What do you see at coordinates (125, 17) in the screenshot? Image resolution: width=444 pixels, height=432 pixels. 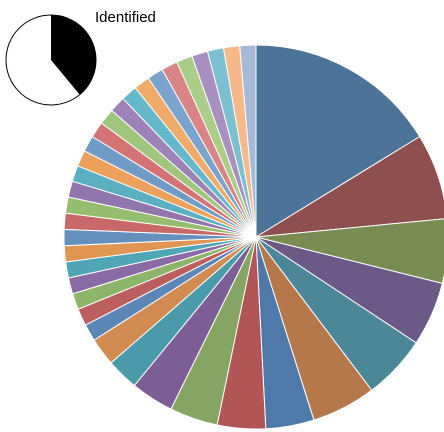 I see `inset-label: Identified` at bounding box center [125, 17].